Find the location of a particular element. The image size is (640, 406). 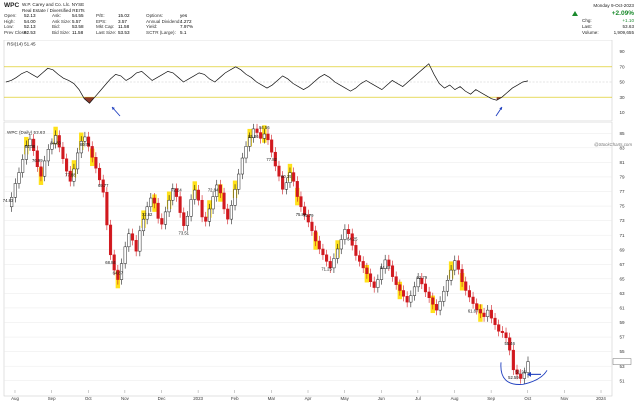

price-label: 64.42 is located at coordinates (385, 267).